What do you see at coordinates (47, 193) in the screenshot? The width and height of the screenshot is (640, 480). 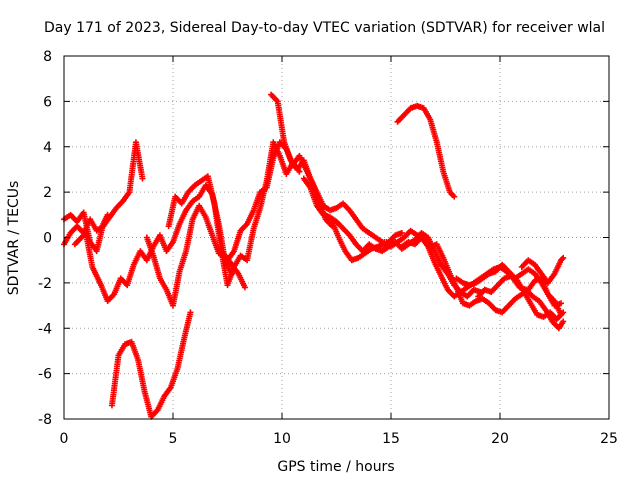 I see `y-tick-label: 2` at bounding box center [47, 193].